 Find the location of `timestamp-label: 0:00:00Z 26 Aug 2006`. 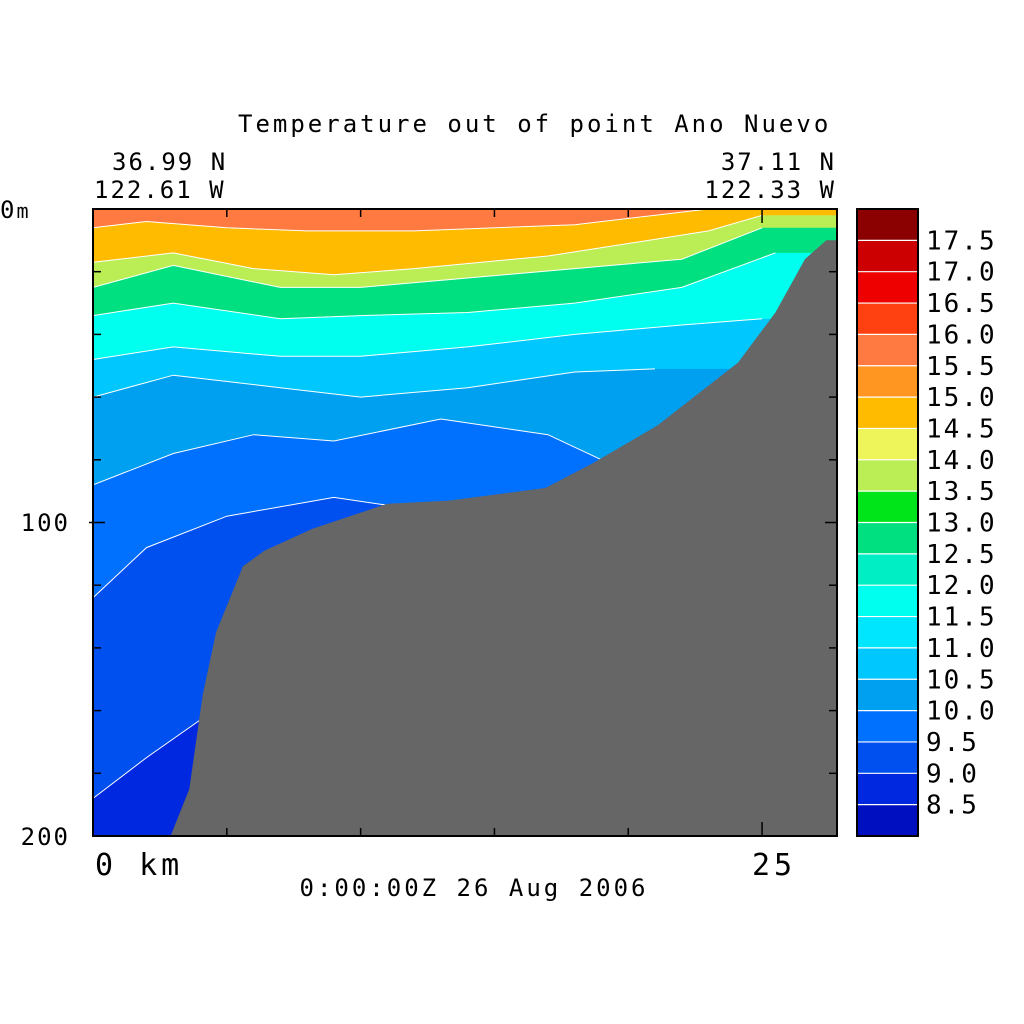

timestamp-label: 0:00:00Z 26 Aug 2006 is located at coordinates (474, 888).